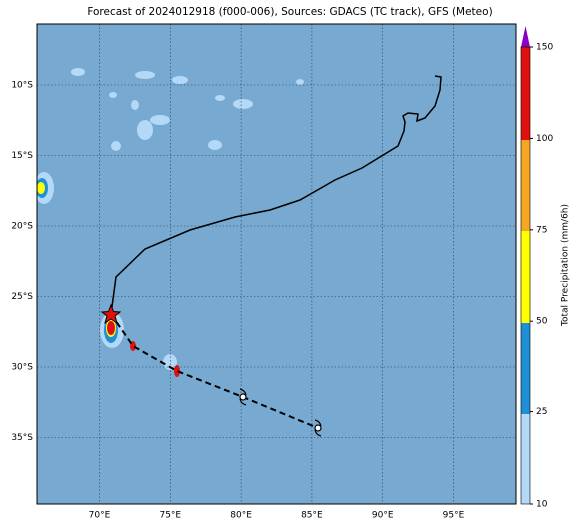  What do you see at coordinates (541, 412) in the screenshot?
I see `colorbar-tick-label: 25` at bounding box center [541, 412].